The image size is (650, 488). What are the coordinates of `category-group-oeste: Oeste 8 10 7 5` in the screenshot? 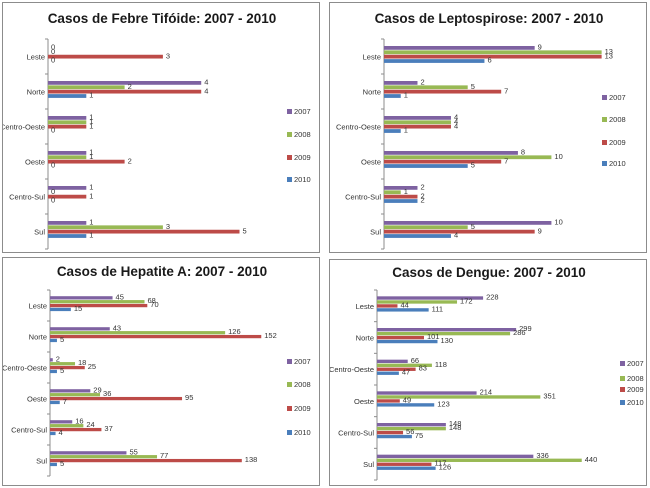 It's located at (462, 164).